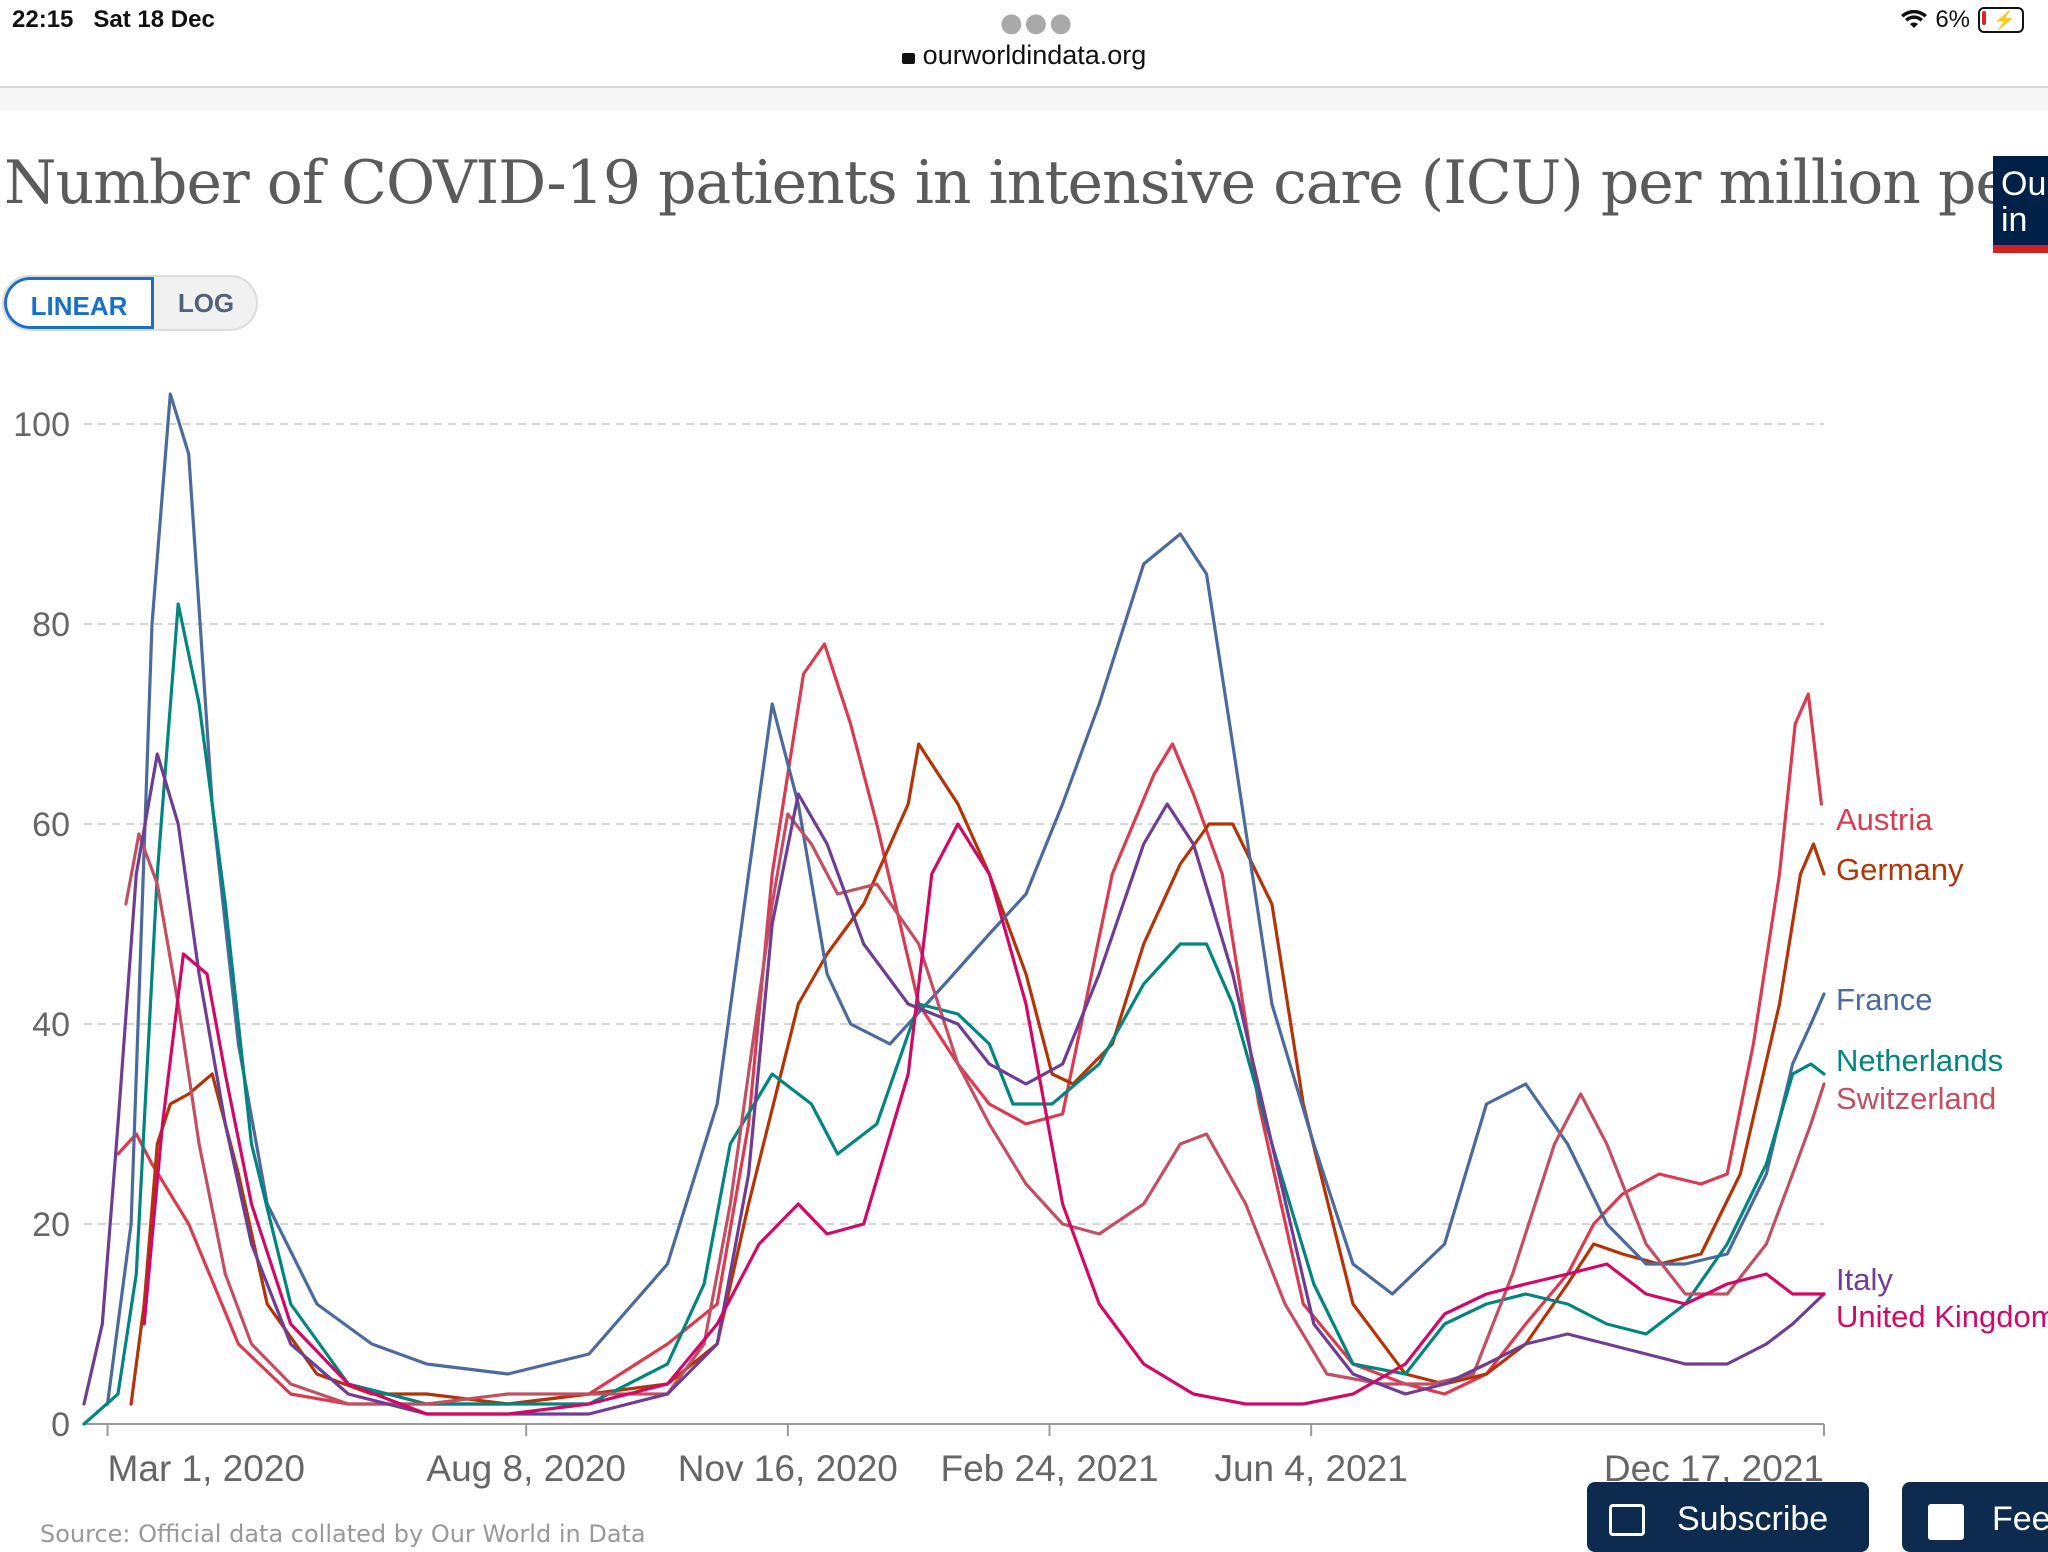 Image resolution: width=2048 pixels, height=1552 pixels. I want to click on scale-toggle: LINEAR LOG, so click(130, 303).